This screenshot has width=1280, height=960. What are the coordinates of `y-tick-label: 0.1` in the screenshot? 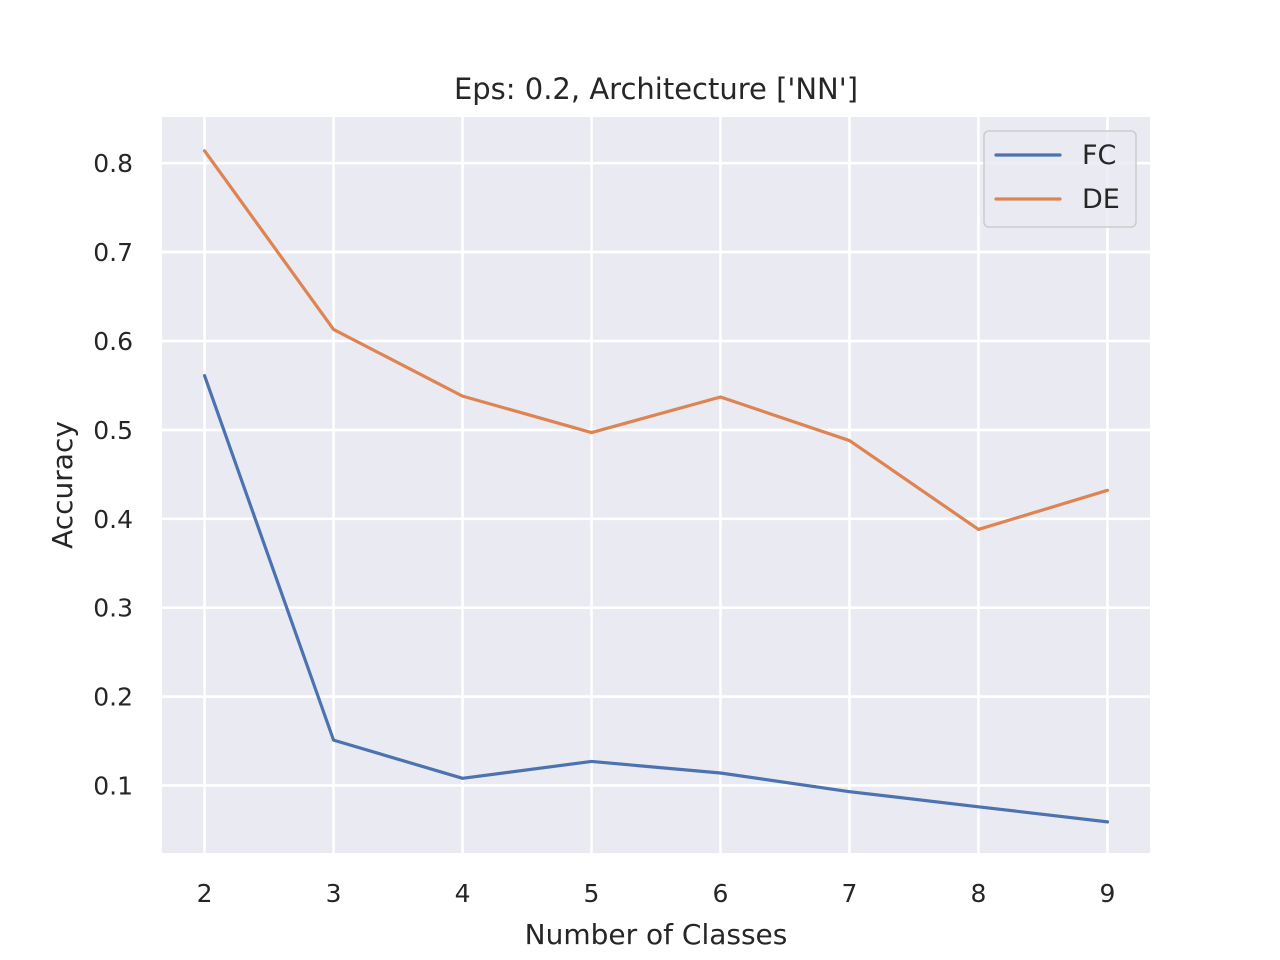 It's located at (113, 785).